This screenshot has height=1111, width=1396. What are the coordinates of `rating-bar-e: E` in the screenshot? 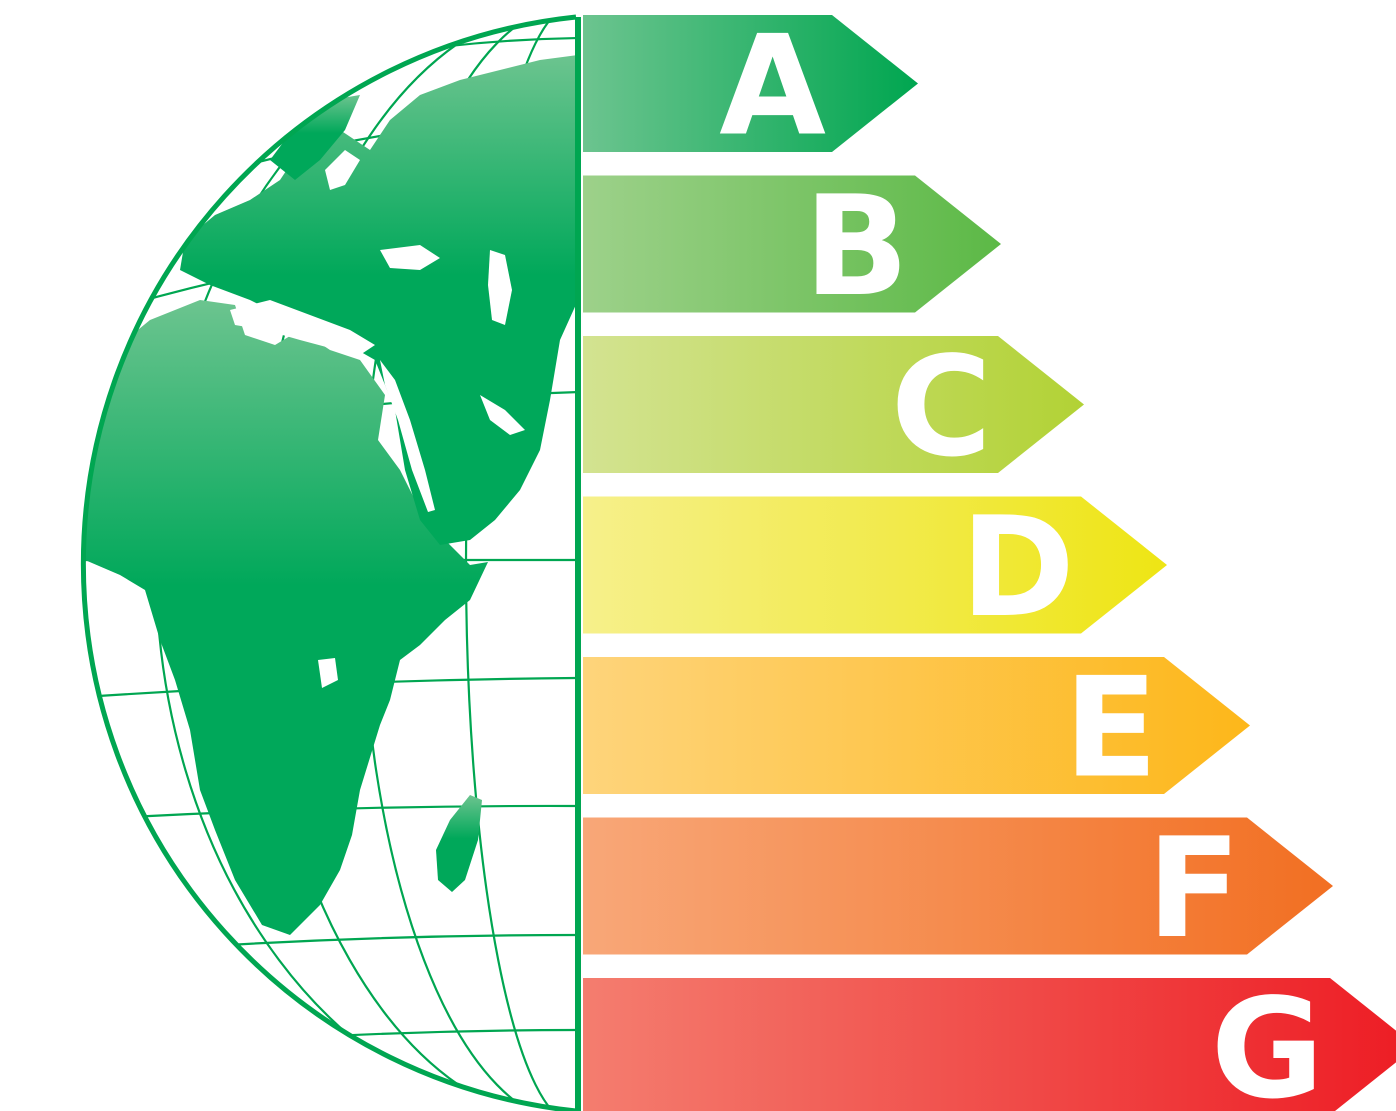 It's located at (916, 728).